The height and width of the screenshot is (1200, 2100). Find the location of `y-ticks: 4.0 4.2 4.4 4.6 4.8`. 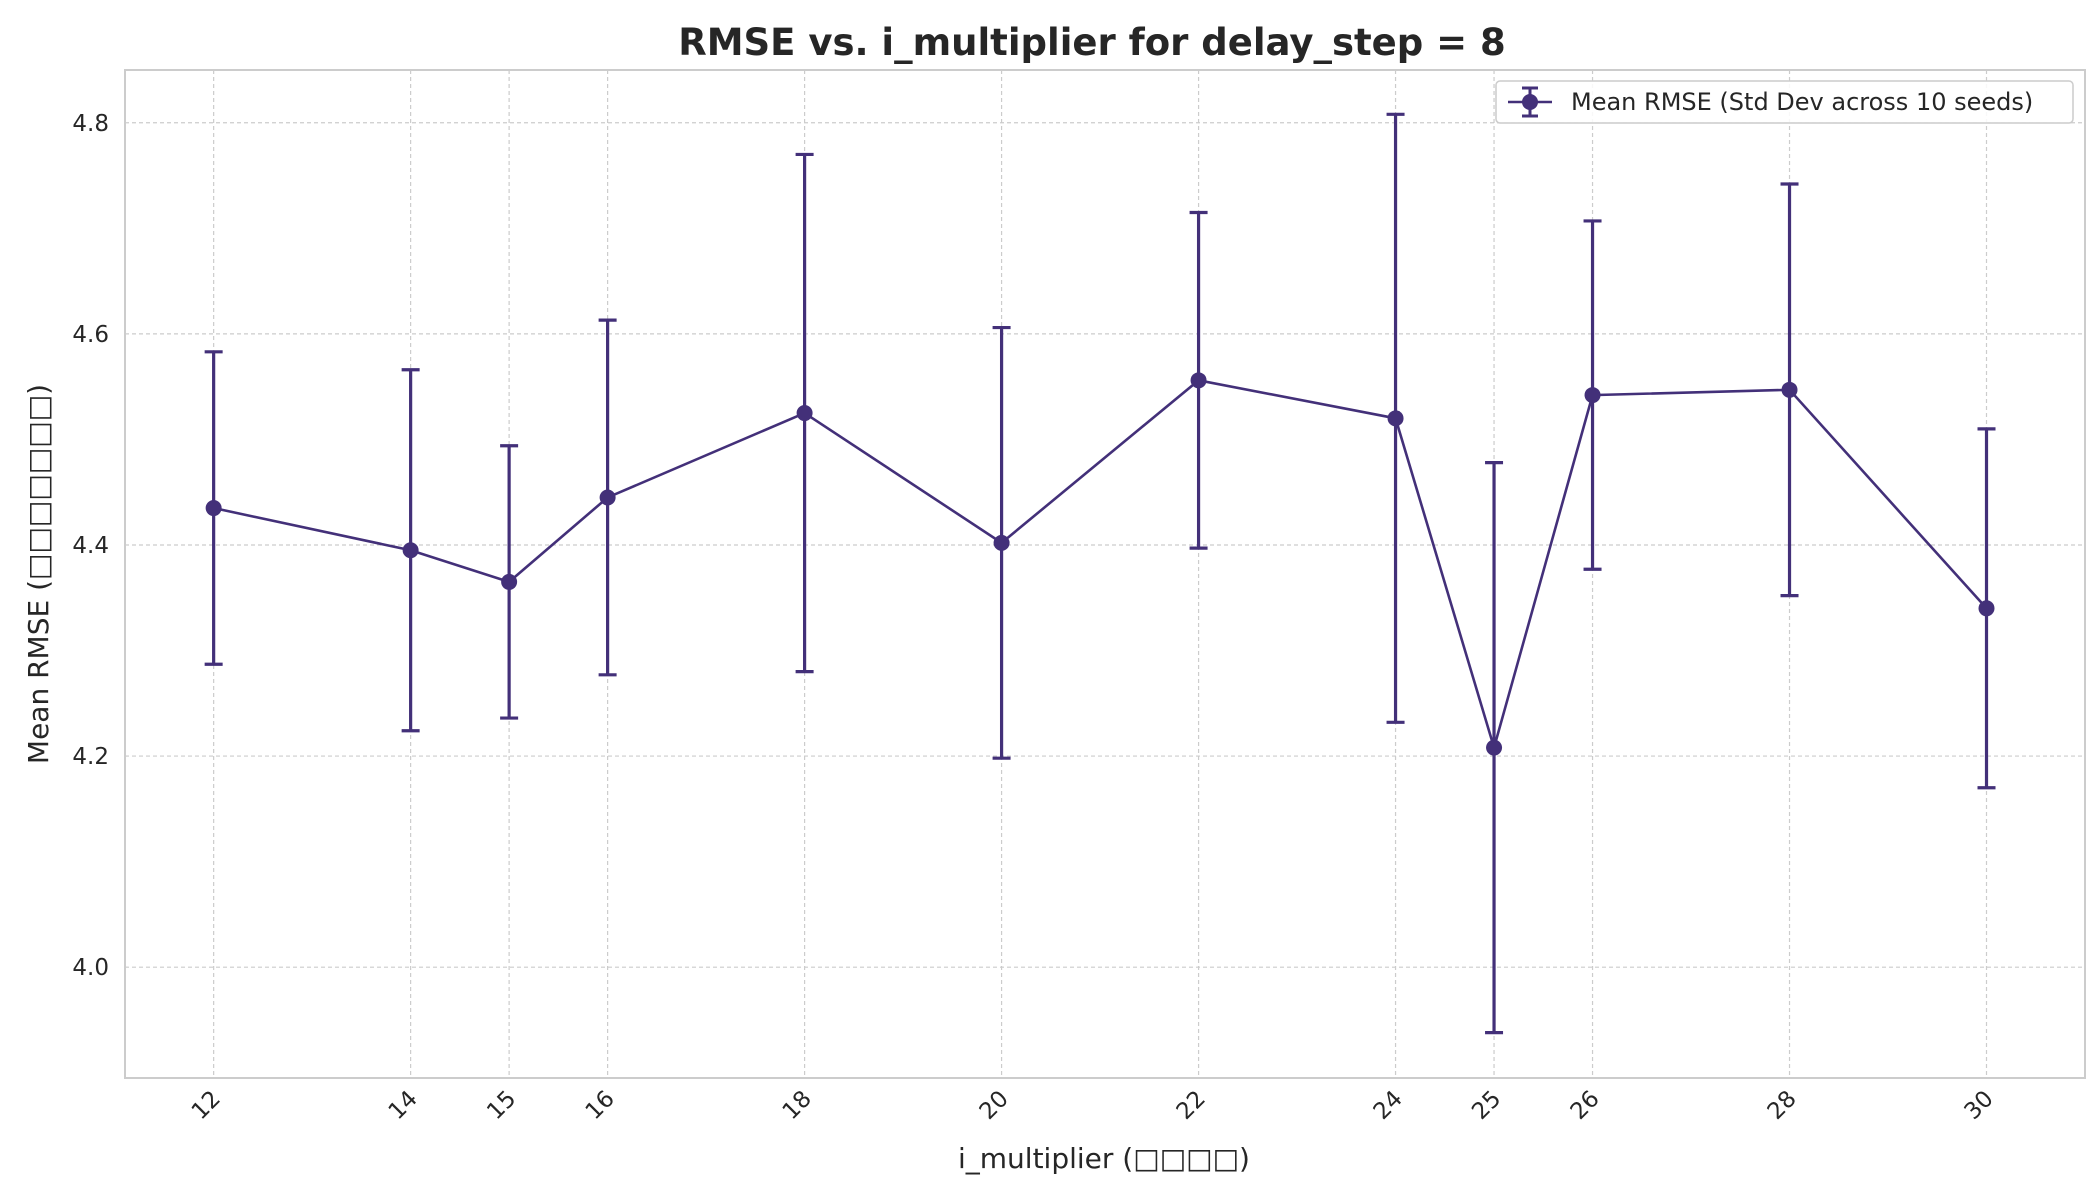

y-ticks: 4.0 4.2 4.4 4.6 4.8 is located at coordinates (90, 546).